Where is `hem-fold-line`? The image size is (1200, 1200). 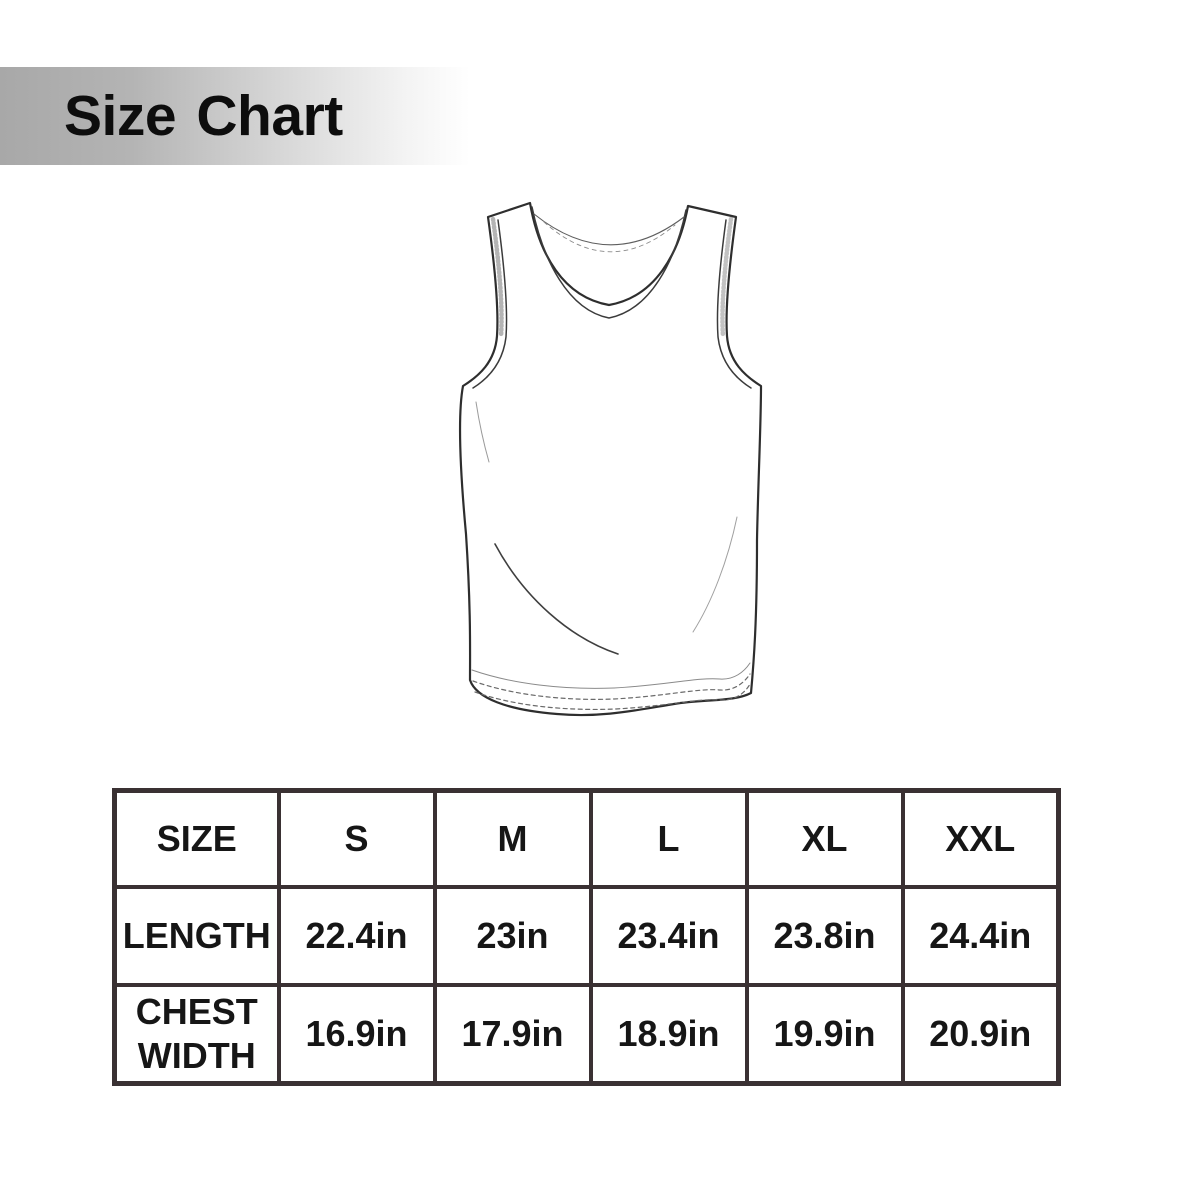
hem-fold-line is located at coordinates (611, 675).